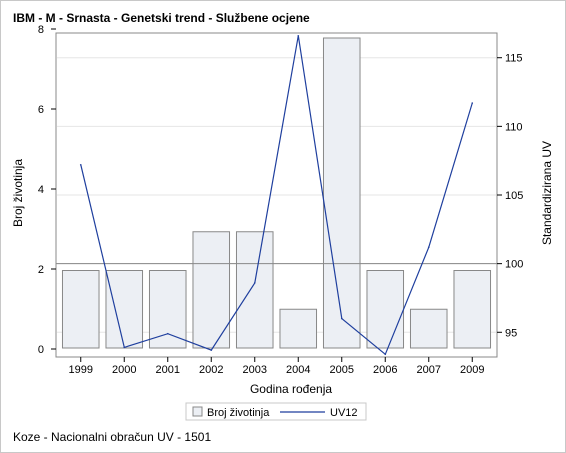  Describe the element at coordinates (342, 370) in the screenshot. I see `x-tick-label: 2005` at that location.